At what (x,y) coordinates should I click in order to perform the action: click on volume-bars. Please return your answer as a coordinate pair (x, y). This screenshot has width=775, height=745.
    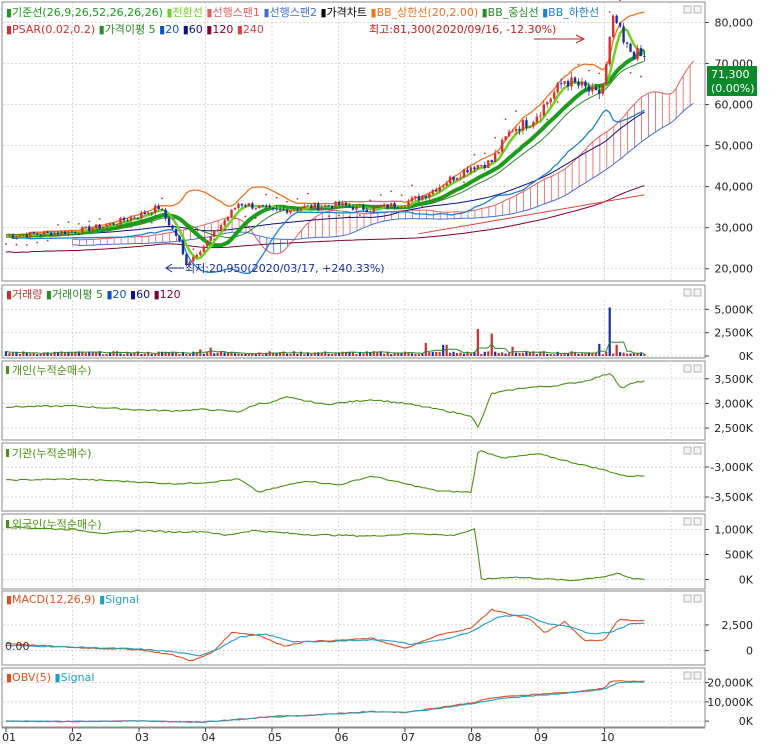
    Looking at the image, I should click on (325, 331).